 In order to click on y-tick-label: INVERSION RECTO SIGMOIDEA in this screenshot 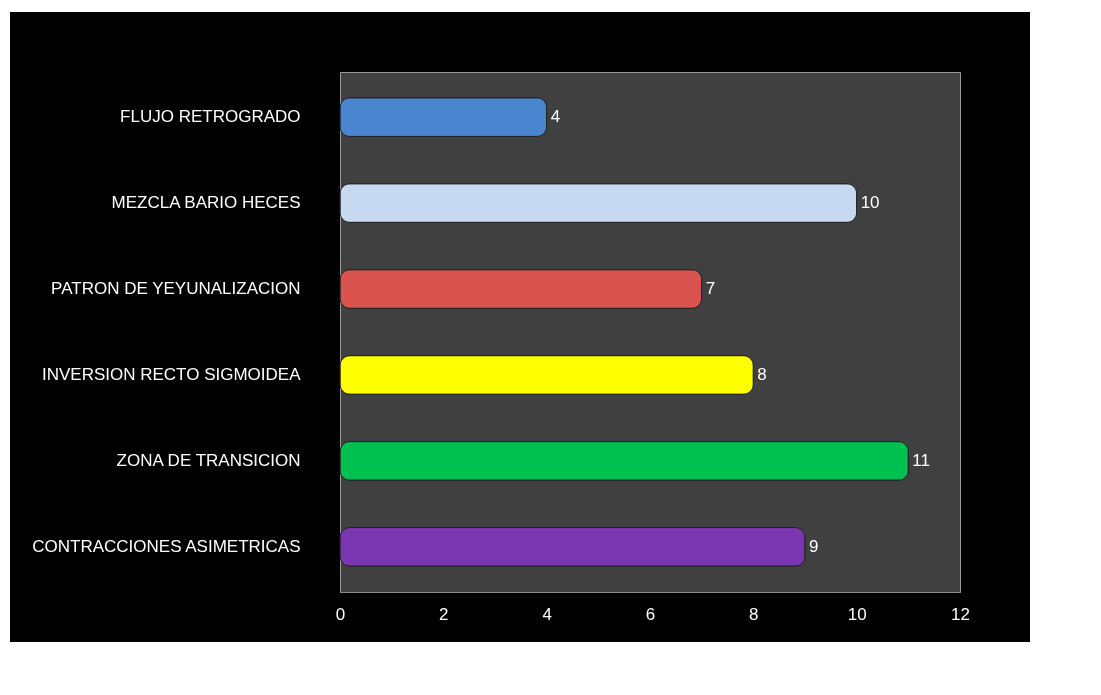, I will do `click(171, 374)`.